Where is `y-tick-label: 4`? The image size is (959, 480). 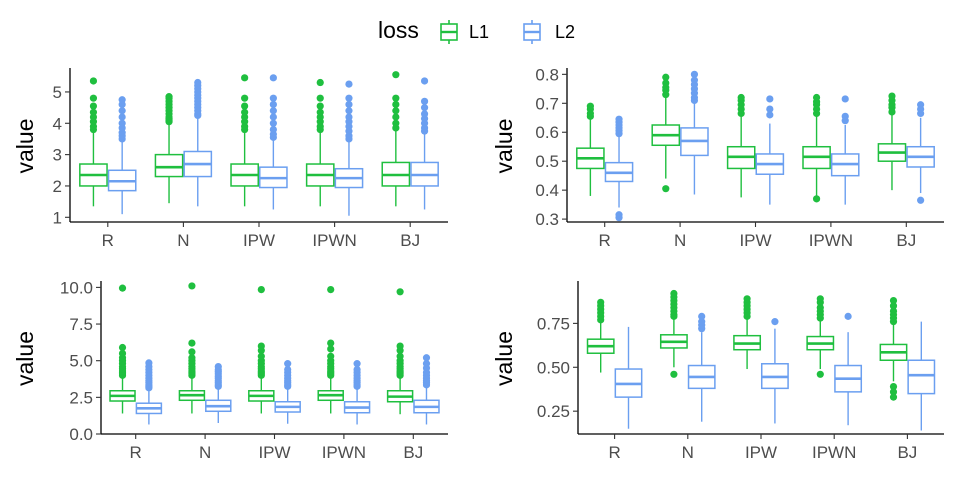 y-tick-label: 4 is located at coordinates (57, 123).